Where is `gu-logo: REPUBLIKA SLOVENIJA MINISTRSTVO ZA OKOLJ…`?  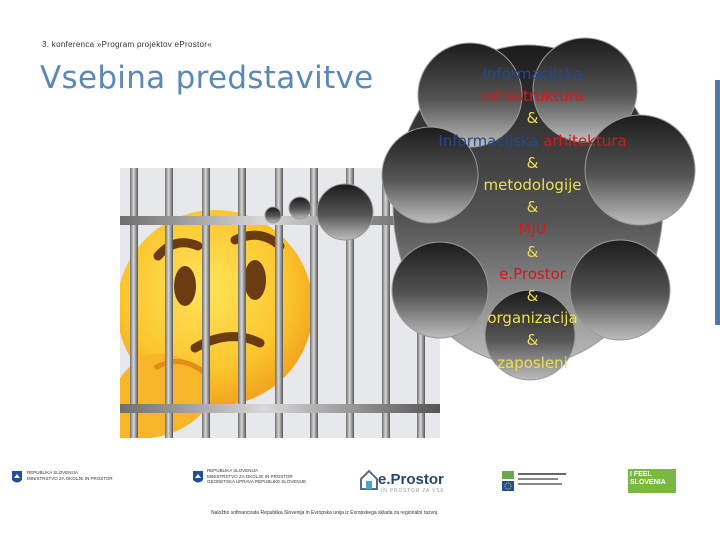
gu-logo: REPUBLIKA SLOVENIJA MINISTRSTVO ZA OKOLJ… is located at coordinates (256, 476).